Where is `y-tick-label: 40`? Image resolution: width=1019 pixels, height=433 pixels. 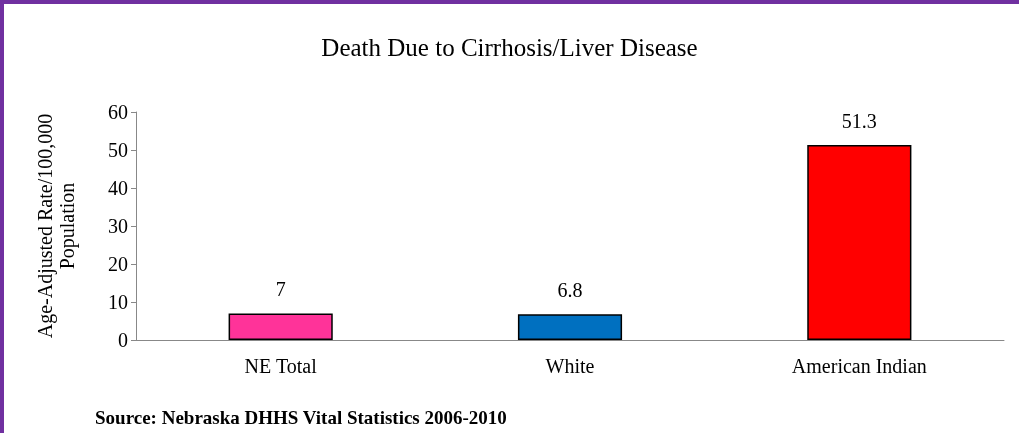
y-tick-label: 40 is located at coordinates (118, 188).